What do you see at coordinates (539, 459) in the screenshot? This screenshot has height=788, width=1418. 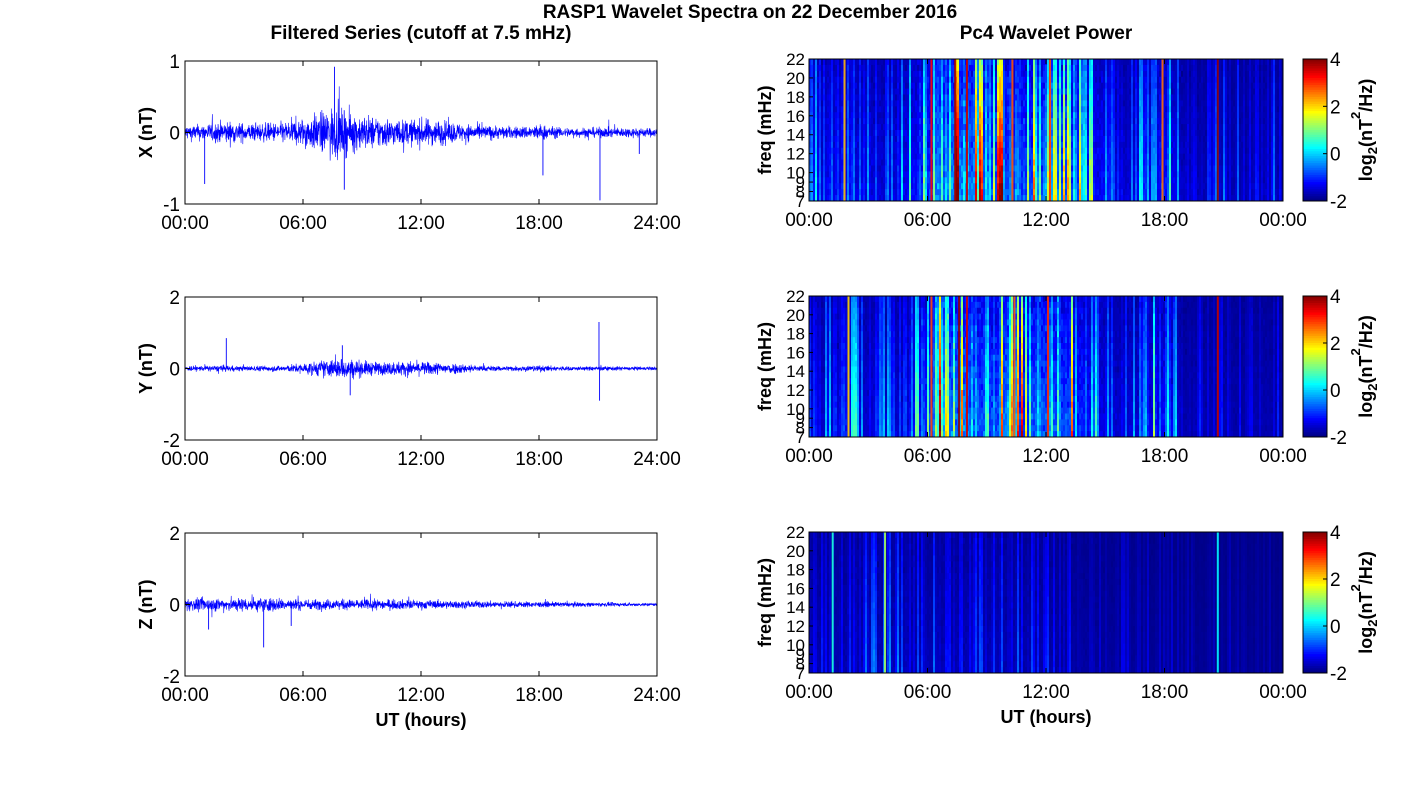 I see `filtered-y-xtick-label: 18:00` at bounding box center [539, 459].